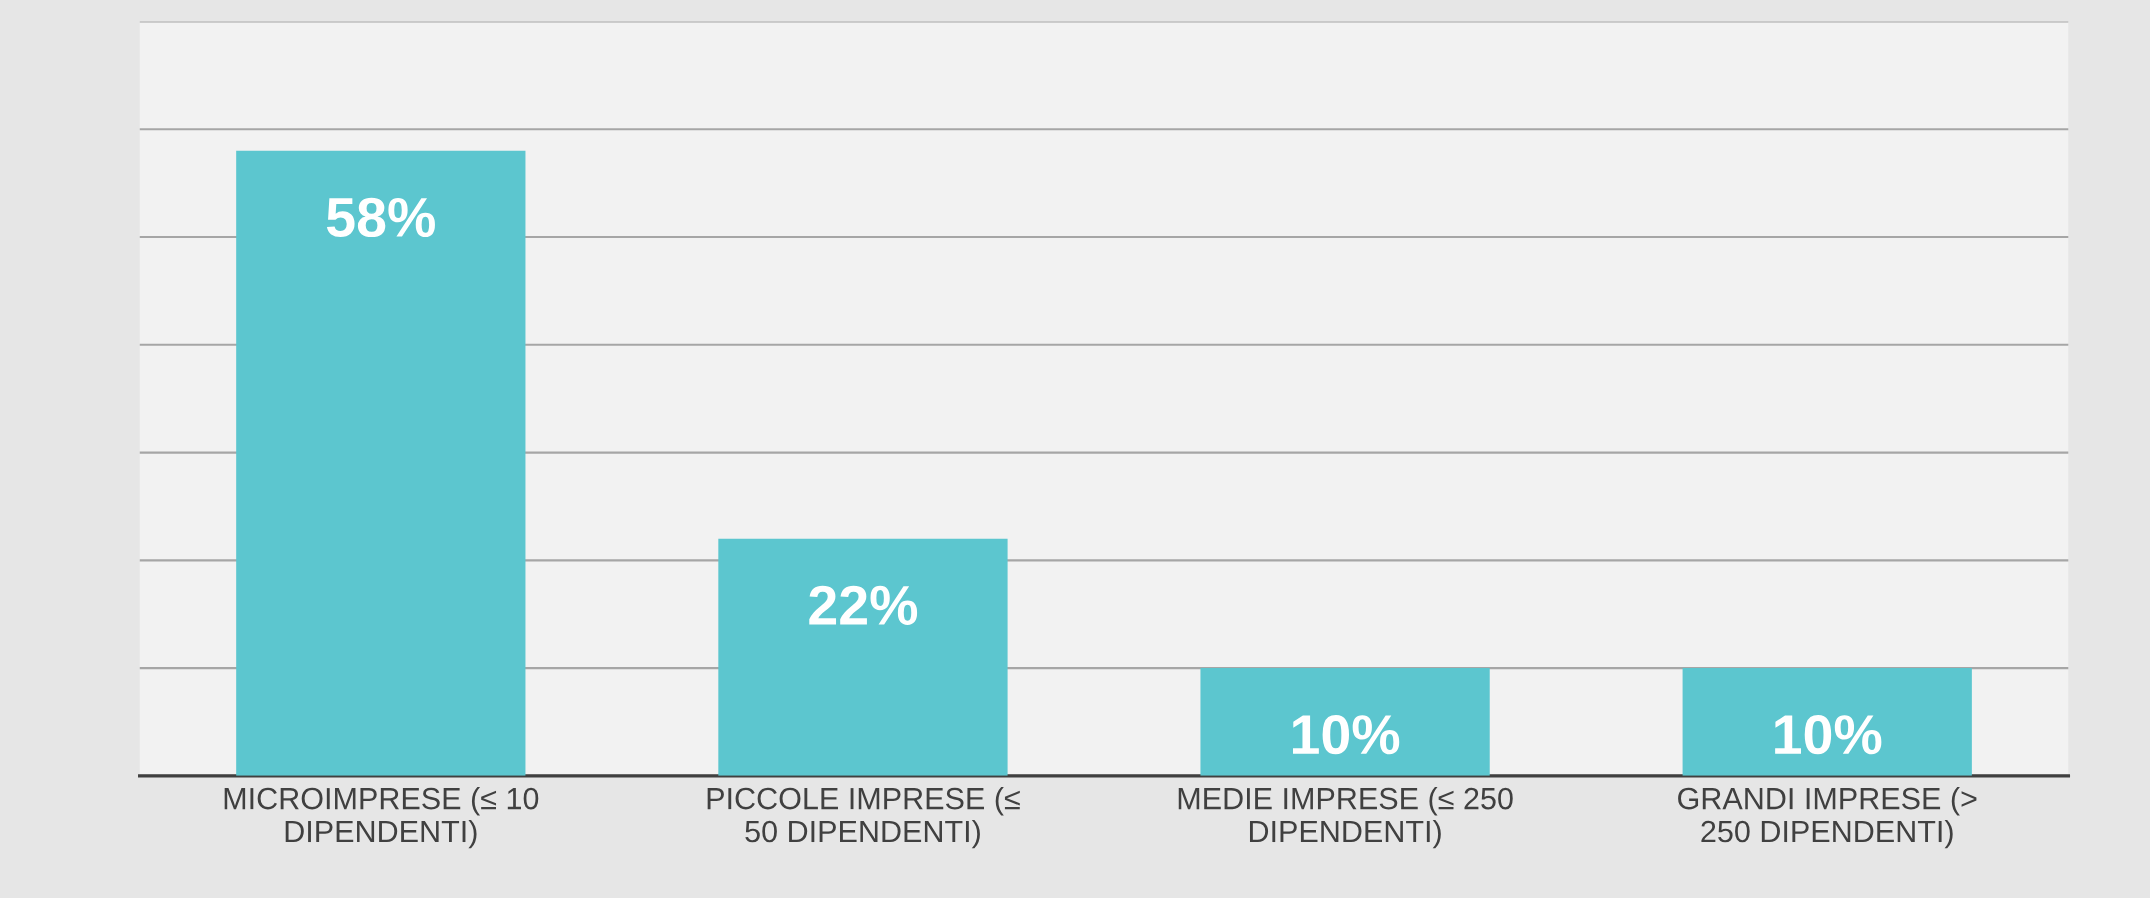 The image size is (2150, 898). Describe the element at coordinates (863, 817) in the screenshot. I see `x-tick-label: PICCOLE IMPRESE (≤ 50 DIPENDENTI)` at that location.